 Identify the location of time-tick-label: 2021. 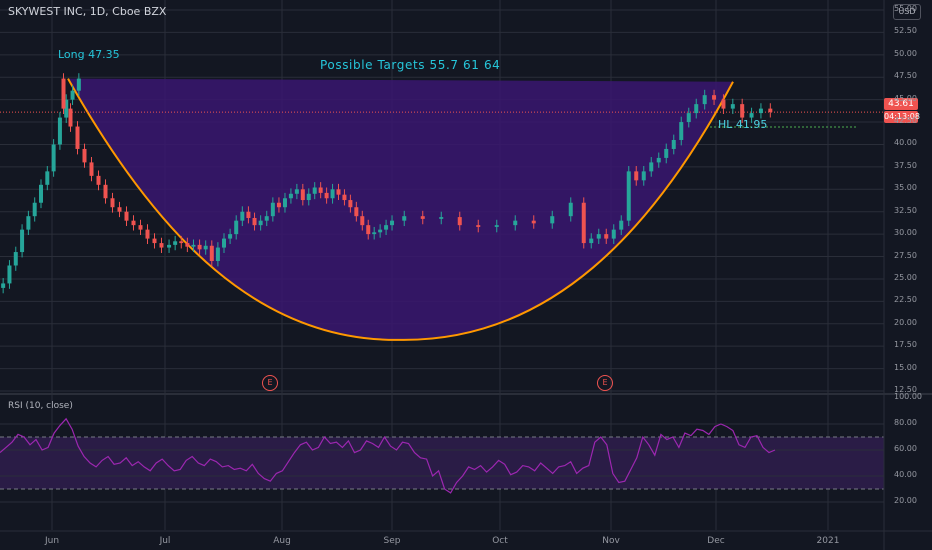
(828, 541).